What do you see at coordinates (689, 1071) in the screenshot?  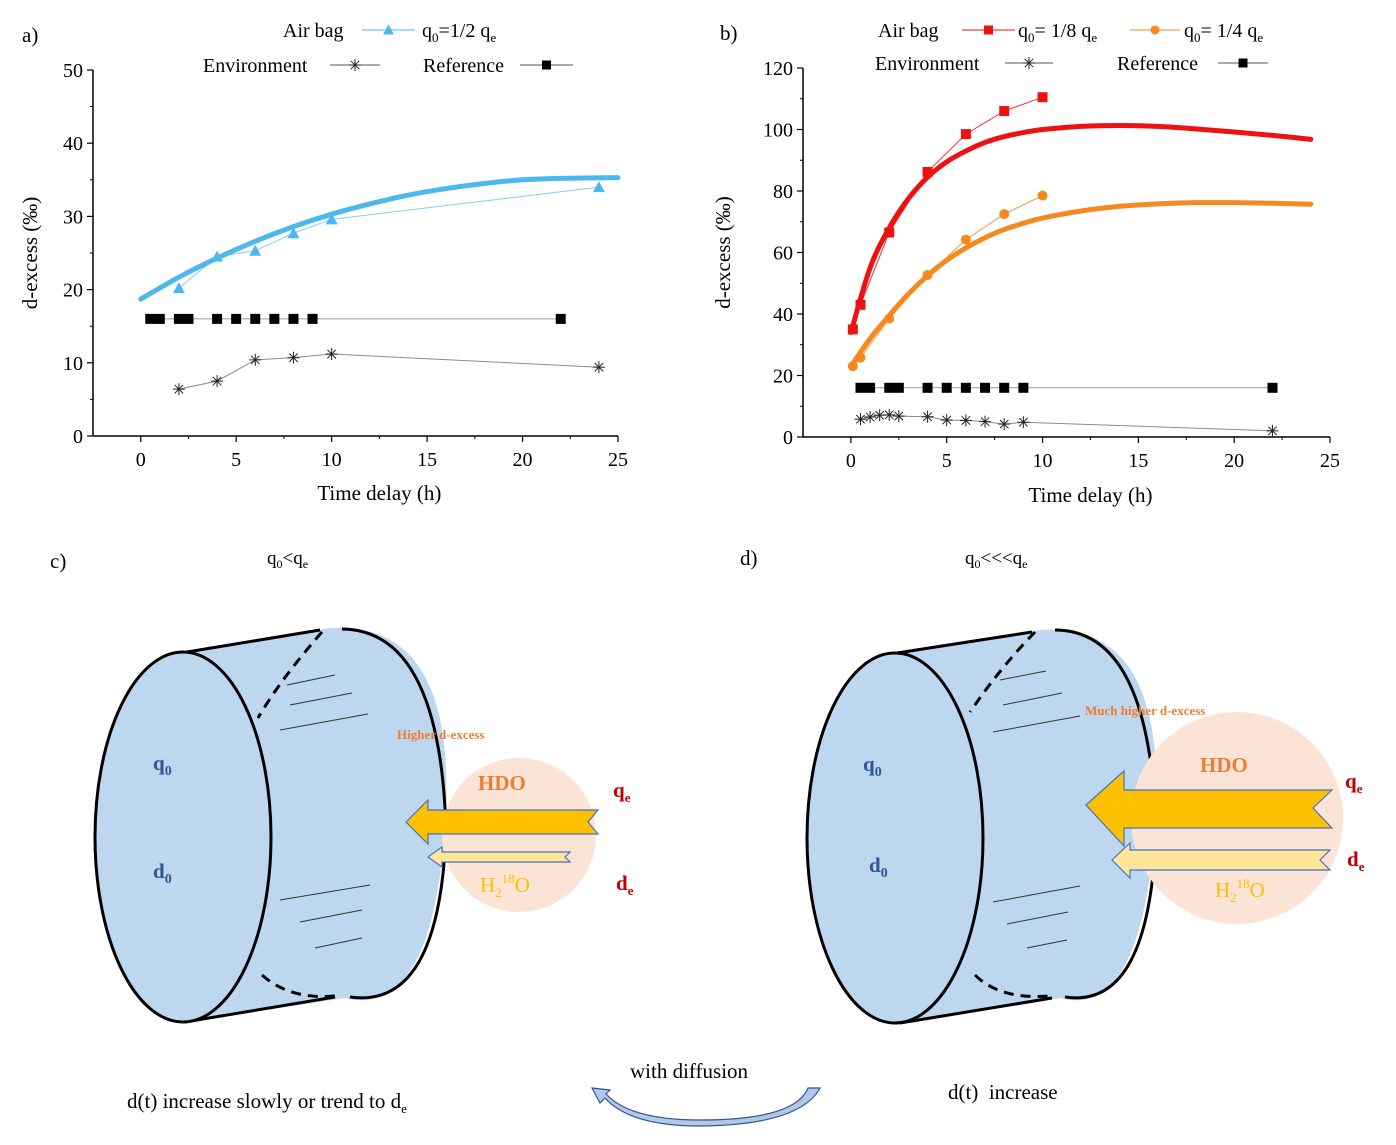 I see `transition-label: with diffusion` at bounding box center [689, 1071].